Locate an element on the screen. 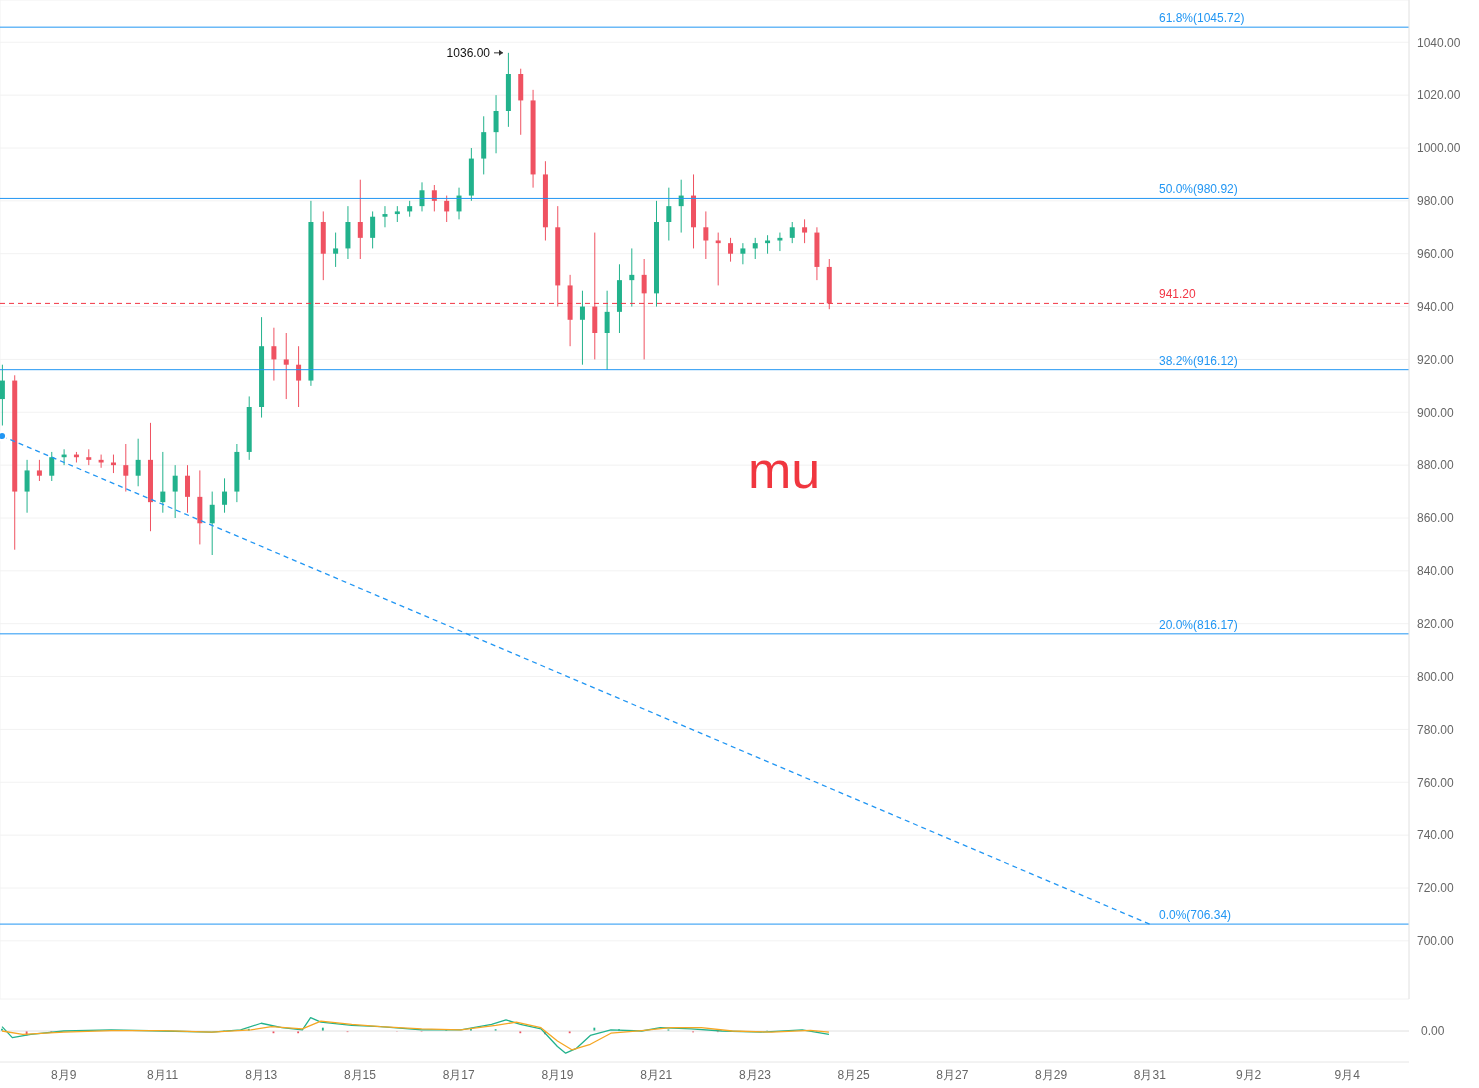 This screenshot has width=1479, height=1088. x-tick-label: 8月19 is located at coordinates (557, 1074).